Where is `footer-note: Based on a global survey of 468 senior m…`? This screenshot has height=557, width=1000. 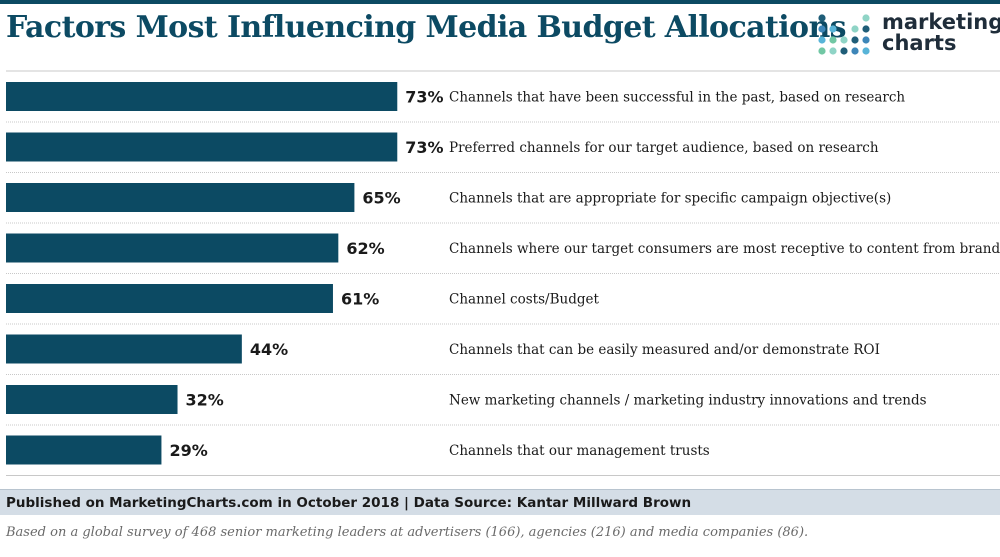 footer-note: Based on a global survey of 468 senior m… is located at coordinates (407, 532).